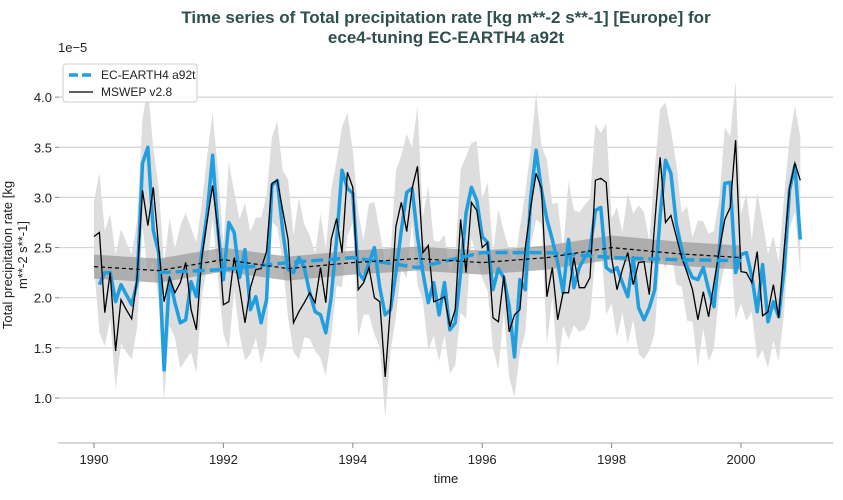 The height and width of the screenshot is (500, 843). I want to click on y-tick-label: 2.0, so click(43, 298).